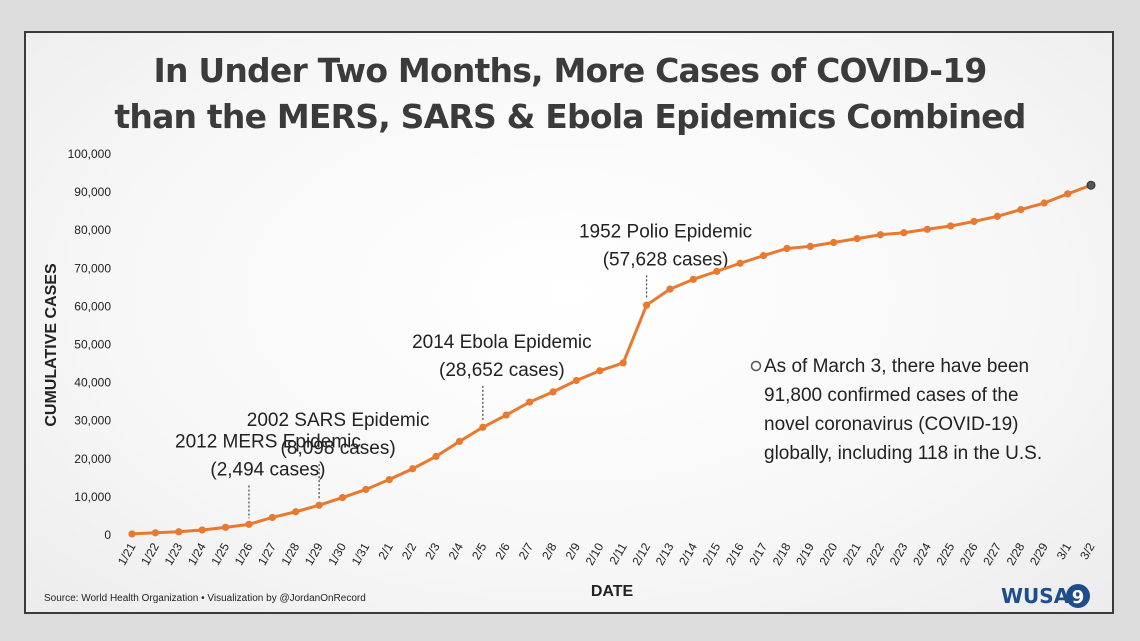 The width and height of the screenshot is (1140, 641). Describe the element at coordinates (1087, 551) in the screenshot. I see `x-tick-label: 3/2` at that location.